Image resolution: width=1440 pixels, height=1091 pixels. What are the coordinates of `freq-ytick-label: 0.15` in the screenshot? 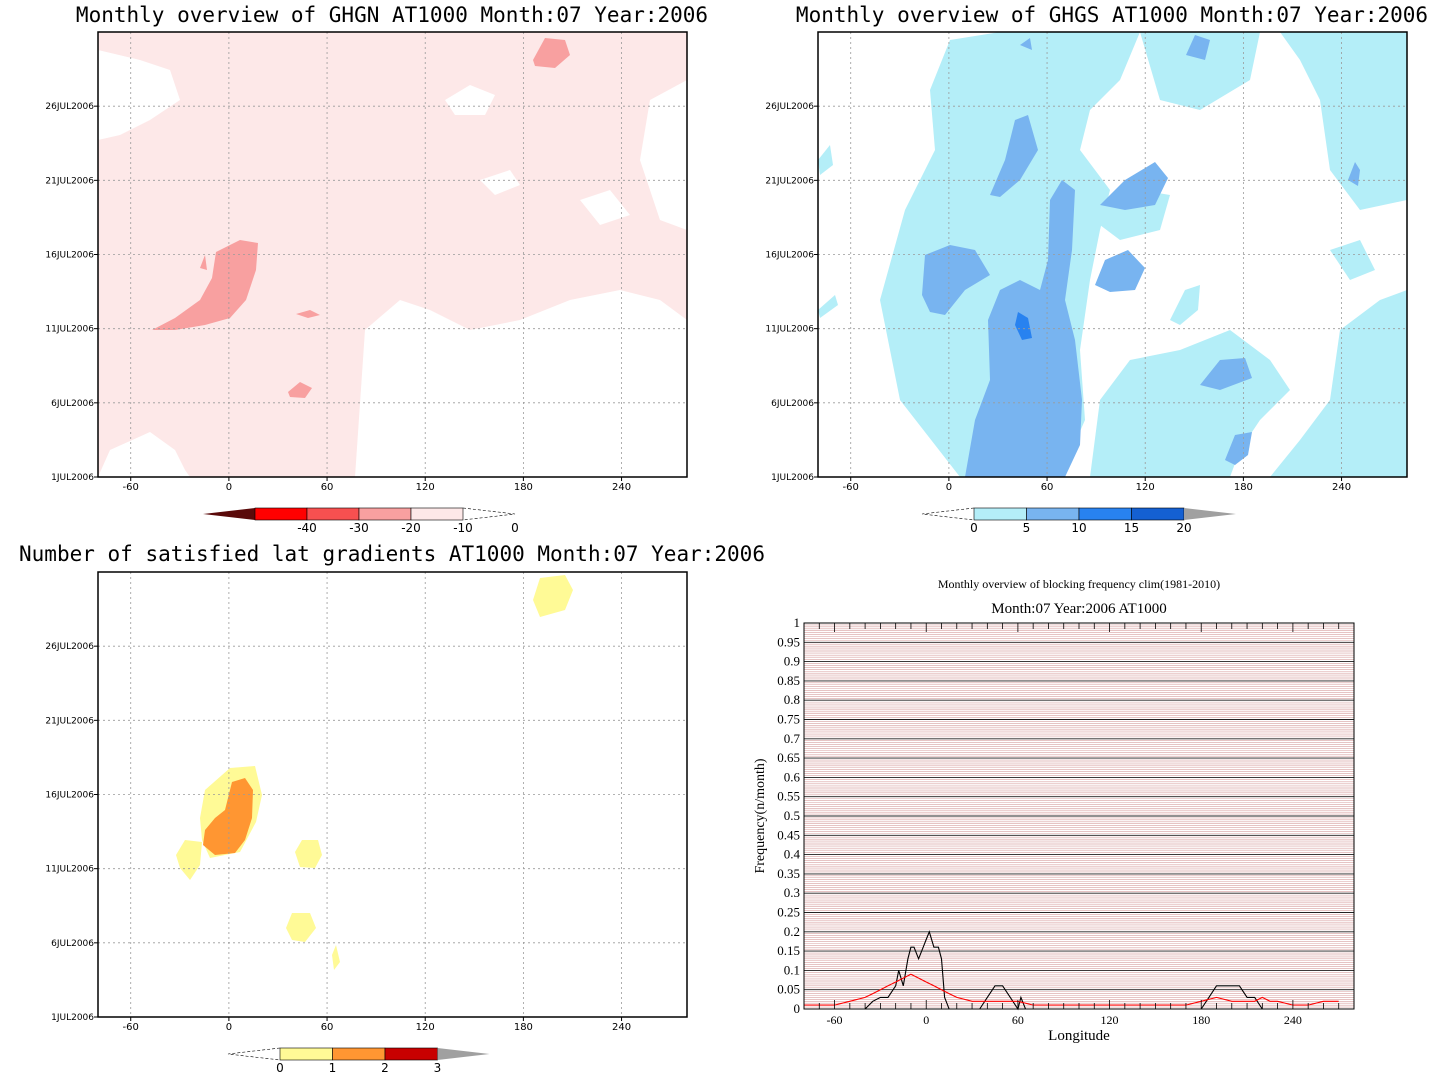 It's located at (788, 950).